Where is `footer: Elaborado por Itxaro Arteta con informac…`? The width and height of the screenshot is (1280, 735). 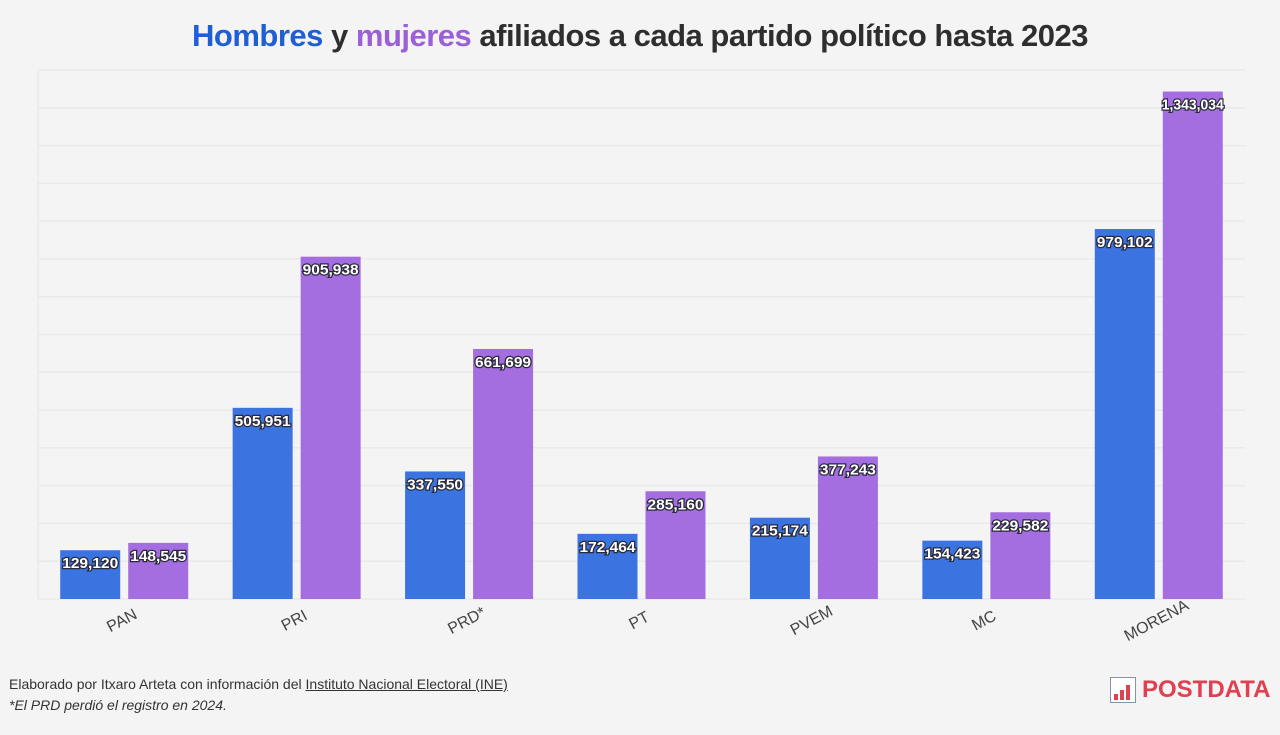 footer: Elaborado por Itxaro Arteta con informac… is located at coordinates (258, 695).